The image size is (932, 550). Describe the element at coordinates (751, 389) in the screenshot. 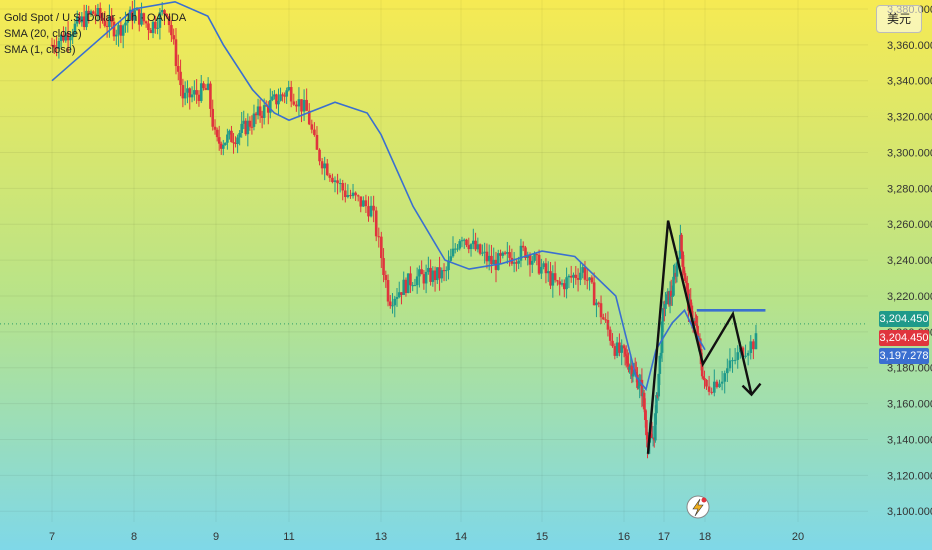

I see `arrow-head` at that location.